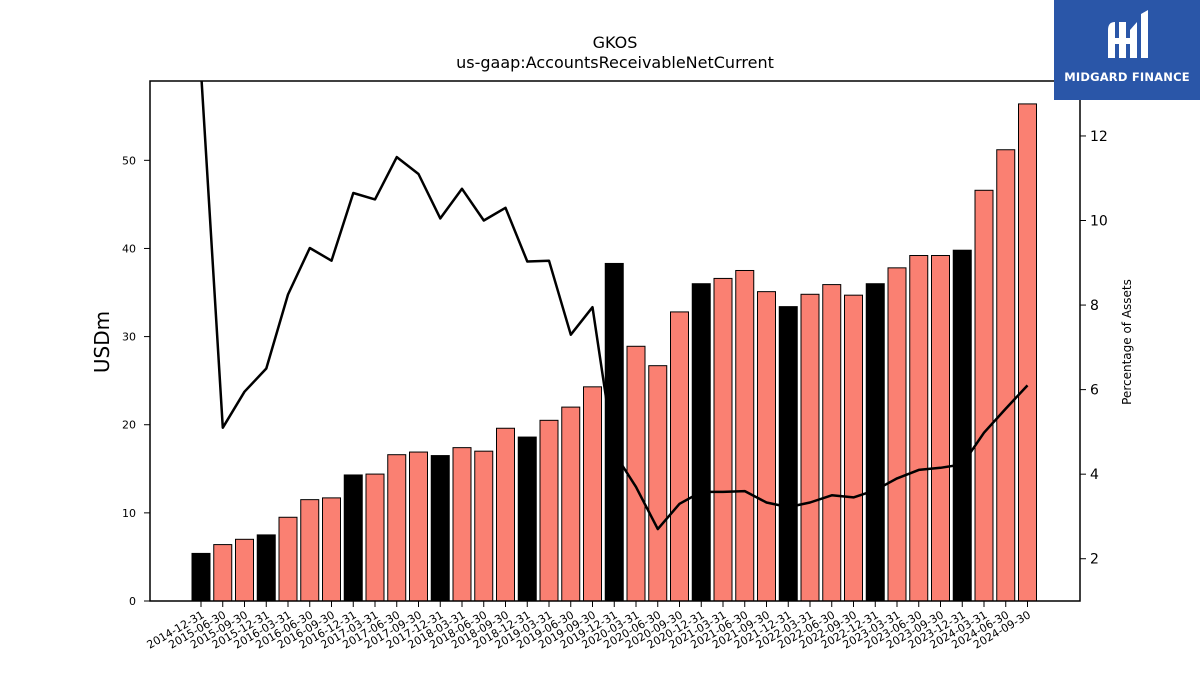 This screenshot has width=1200, height=675. Describe the element at coordinates (1094, 475) in the screenshot. I see `right-tick-label: 4` at that location.